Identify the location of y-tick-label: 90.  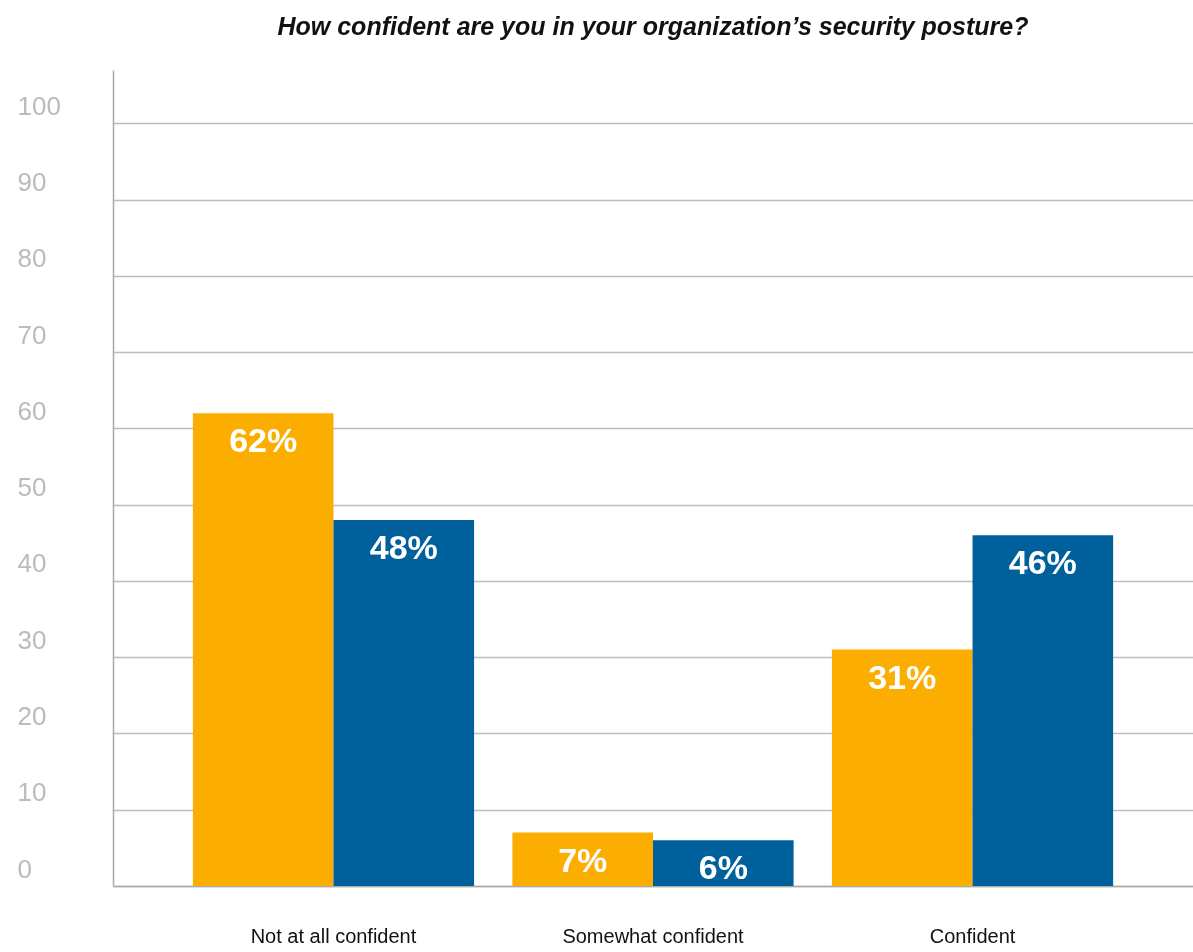
(32, 182).